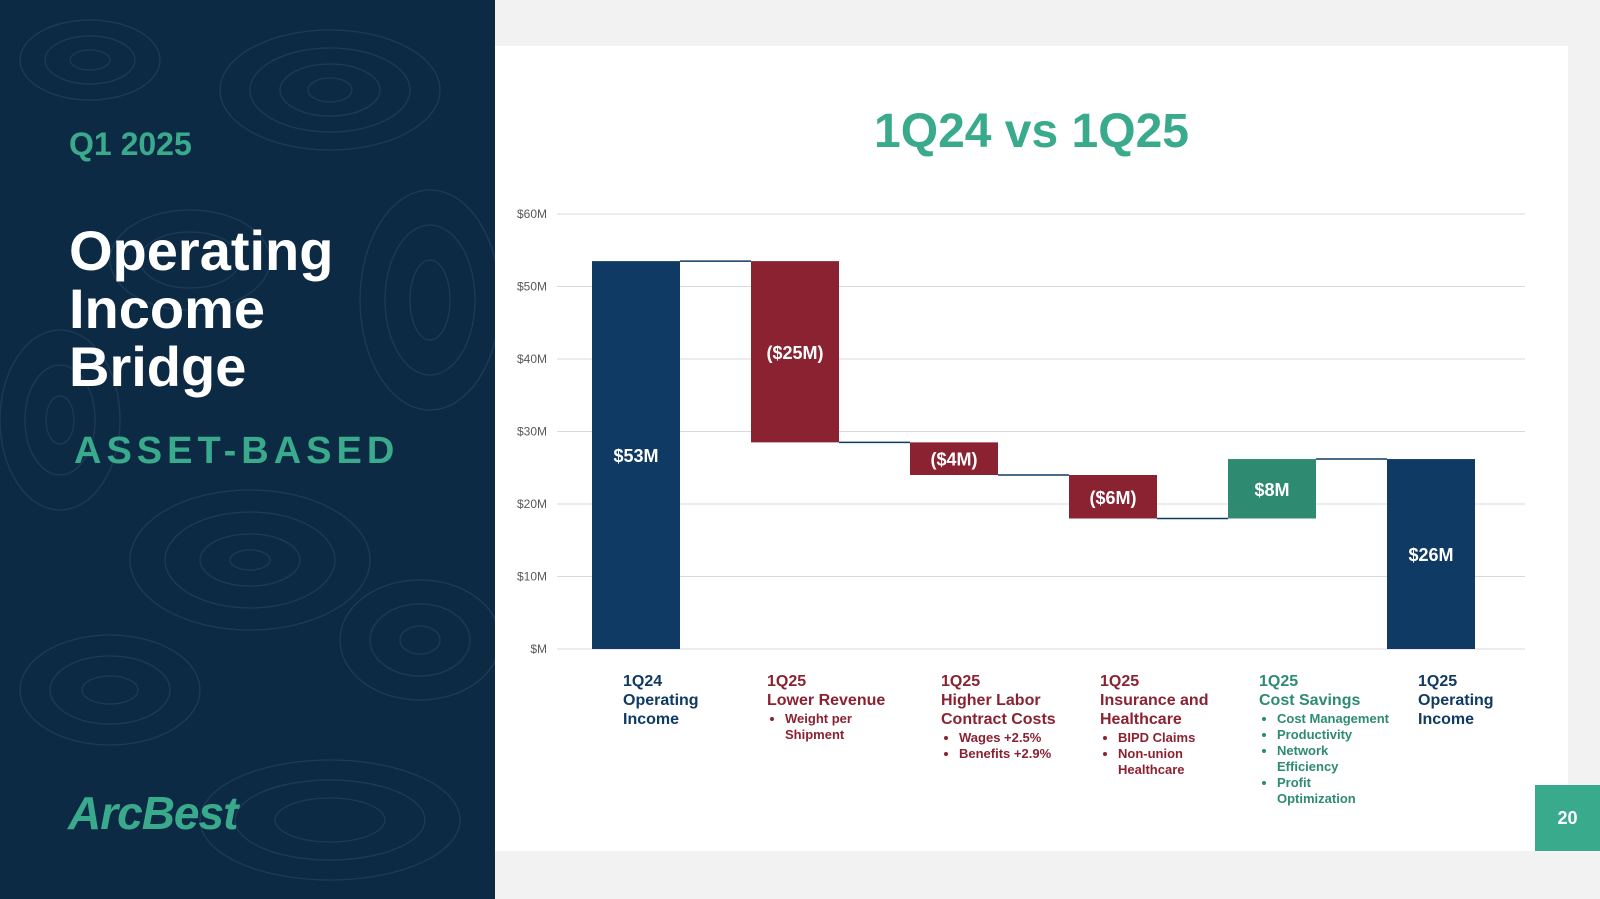 The height and width of the screenshot is (899, 1600). I want to click on y-tick-label: $20M, so click(532, 504).